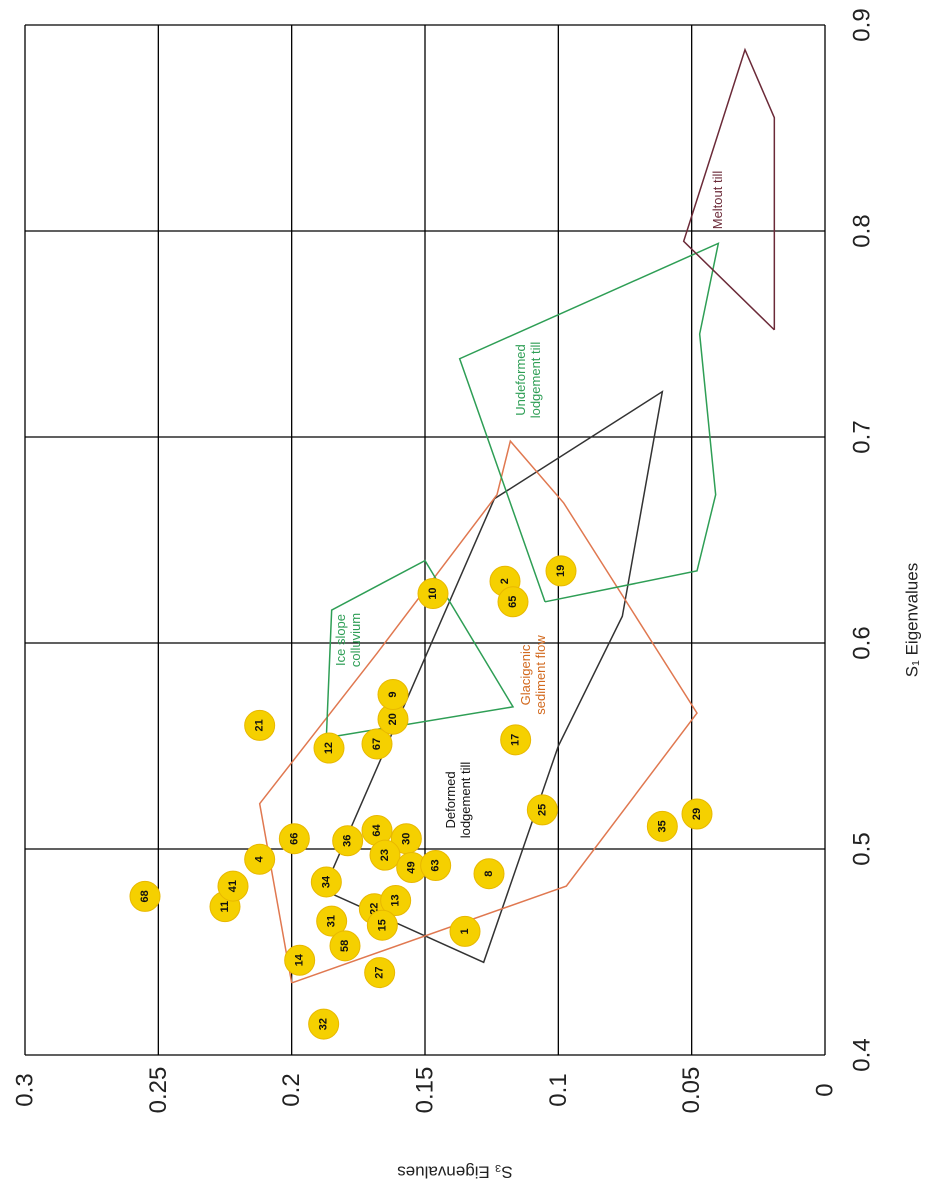 The height and width of the screenshot is (1198, 933). I want to click on point-label-4: 4, so click(260, 858).